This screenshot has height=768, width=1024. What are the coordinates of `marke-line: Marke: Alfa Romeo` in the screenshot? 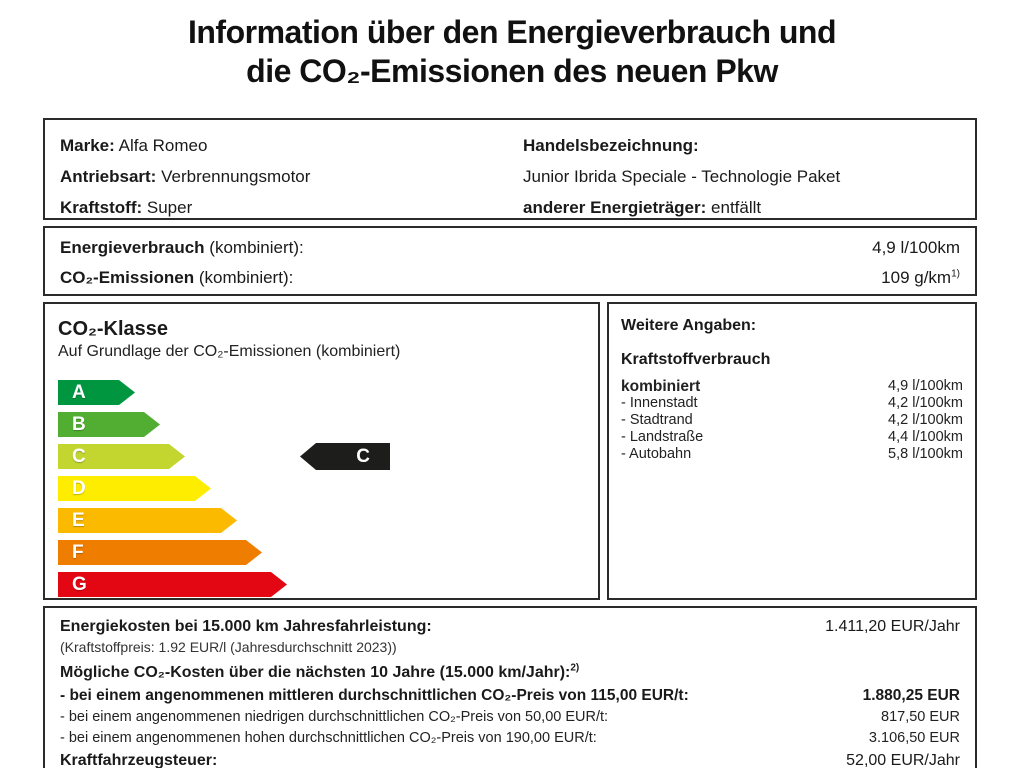 It's located at (185, 145).